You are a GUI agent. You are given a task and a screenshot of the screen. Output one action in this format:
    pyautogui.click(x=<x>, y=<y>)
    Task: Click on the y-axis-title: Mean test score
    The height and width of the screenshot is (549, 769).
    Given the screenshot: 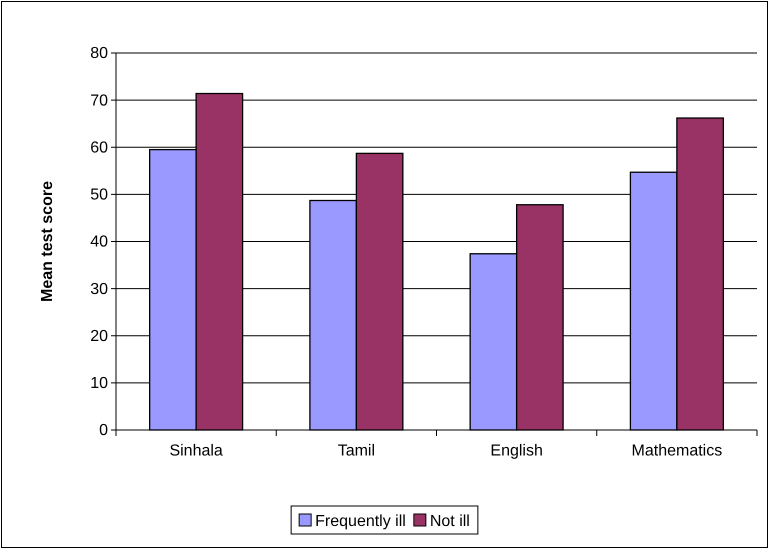 What is the action you would take?
    pyautogui.click(x=47, y=241)
    